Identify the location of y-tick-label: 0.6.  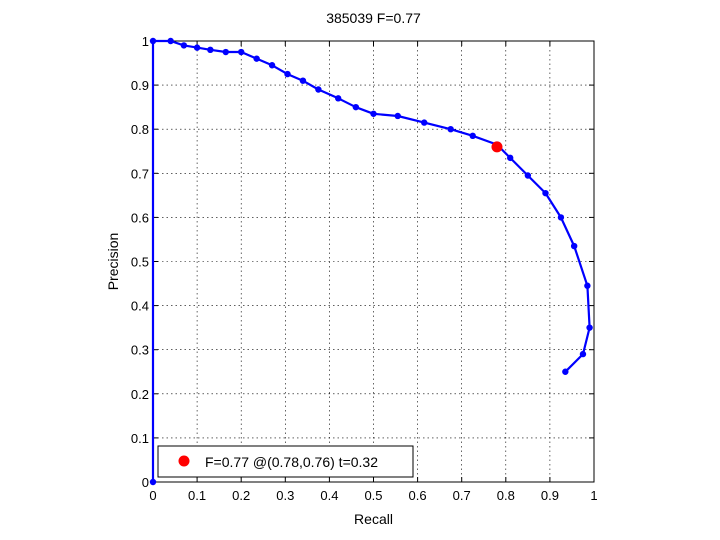
(140, 217).